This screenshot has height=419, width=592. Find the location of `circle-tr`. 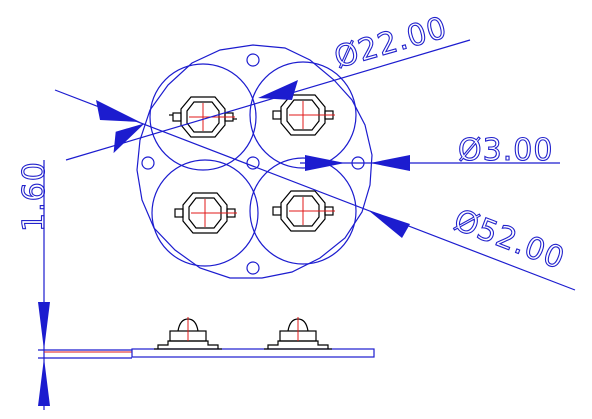

circle-tr is located at coordinates (303, 115).